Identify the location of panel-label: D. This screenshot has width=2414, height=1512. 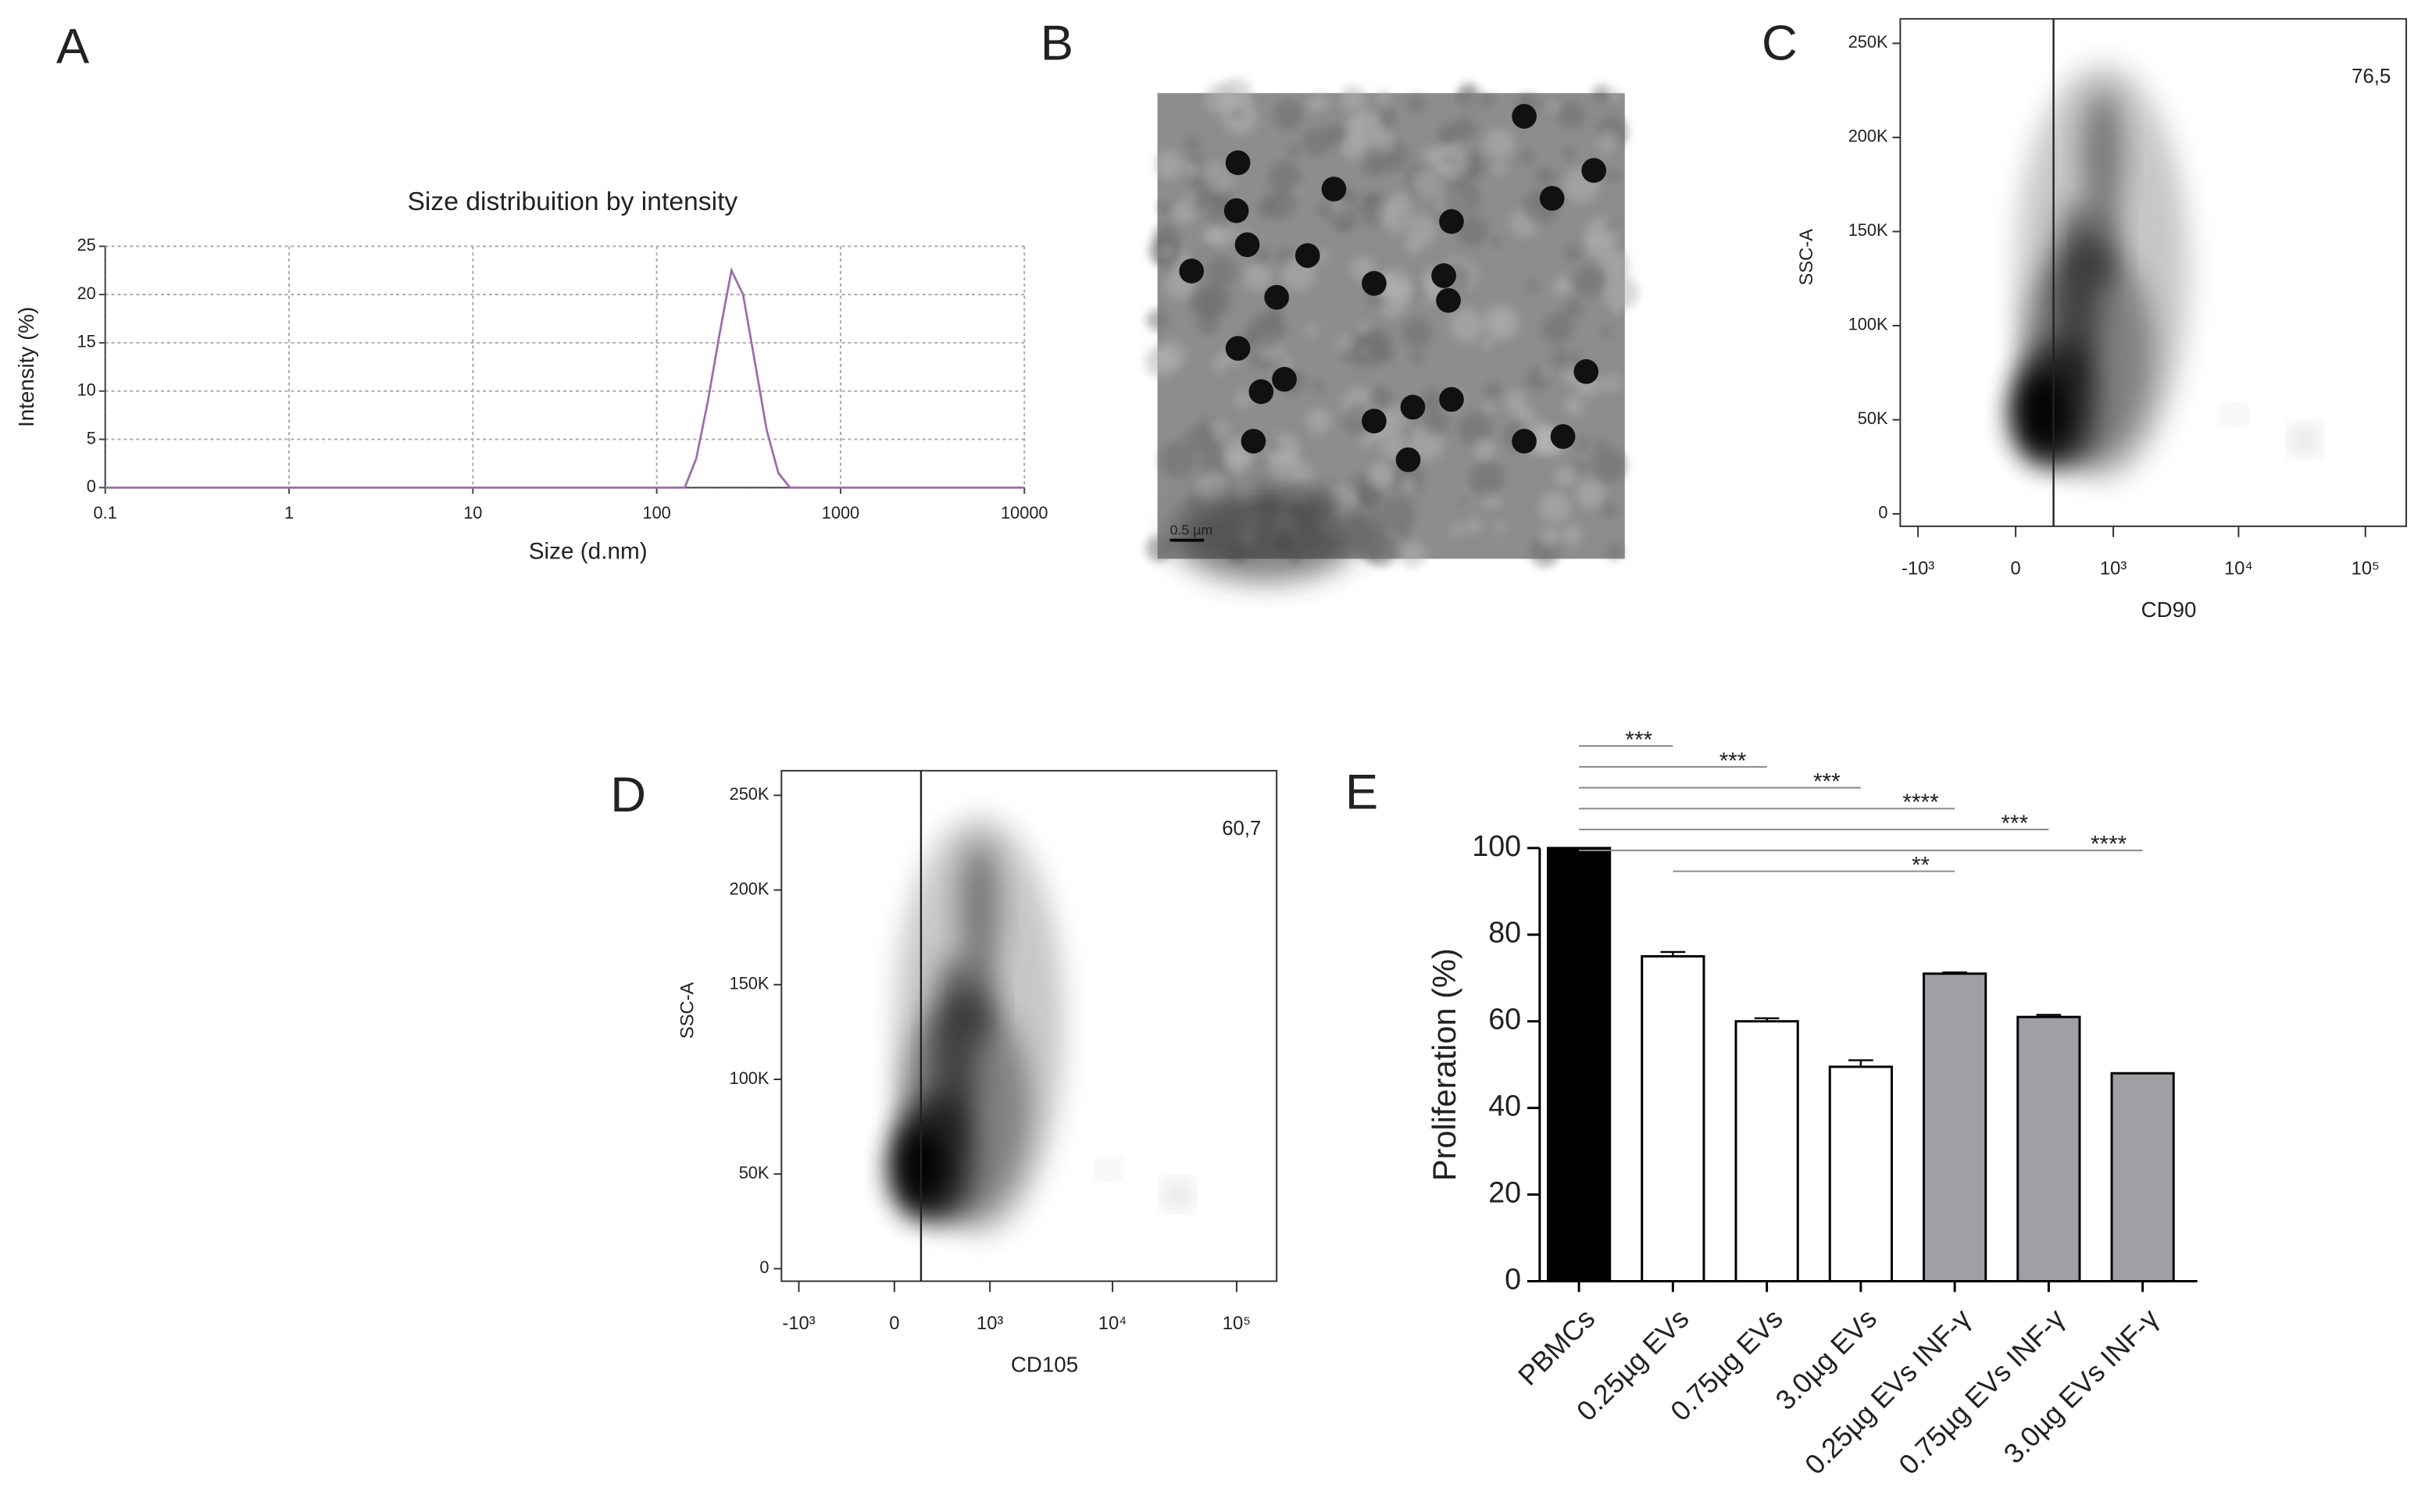
(628, 795).